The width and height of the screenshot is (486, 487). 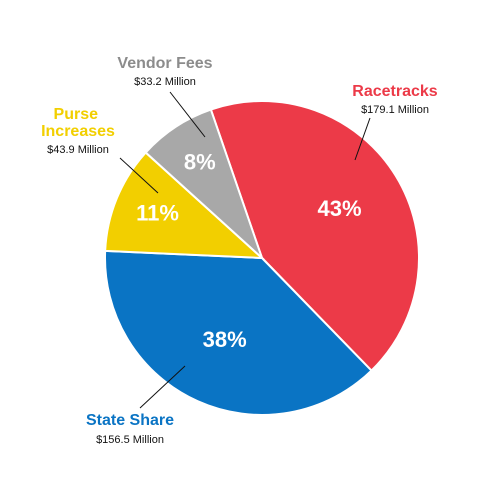 I want to click on percent-label: 11%, so click(x=157, y=213).